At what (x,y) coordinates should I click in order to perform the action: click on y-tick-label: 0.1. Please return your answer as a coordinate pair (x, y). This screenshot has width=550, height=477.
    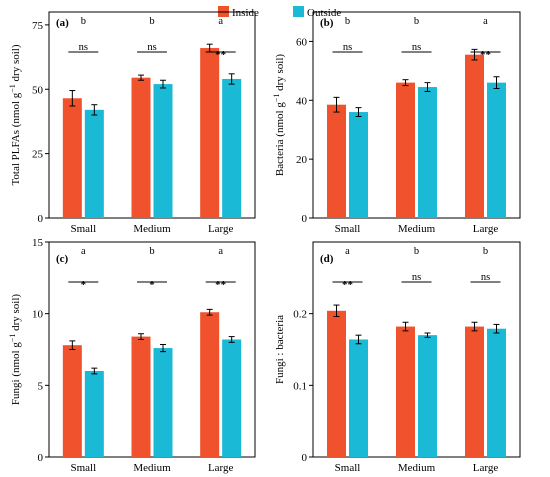
    Looking at the image, I should click on (300, 386).